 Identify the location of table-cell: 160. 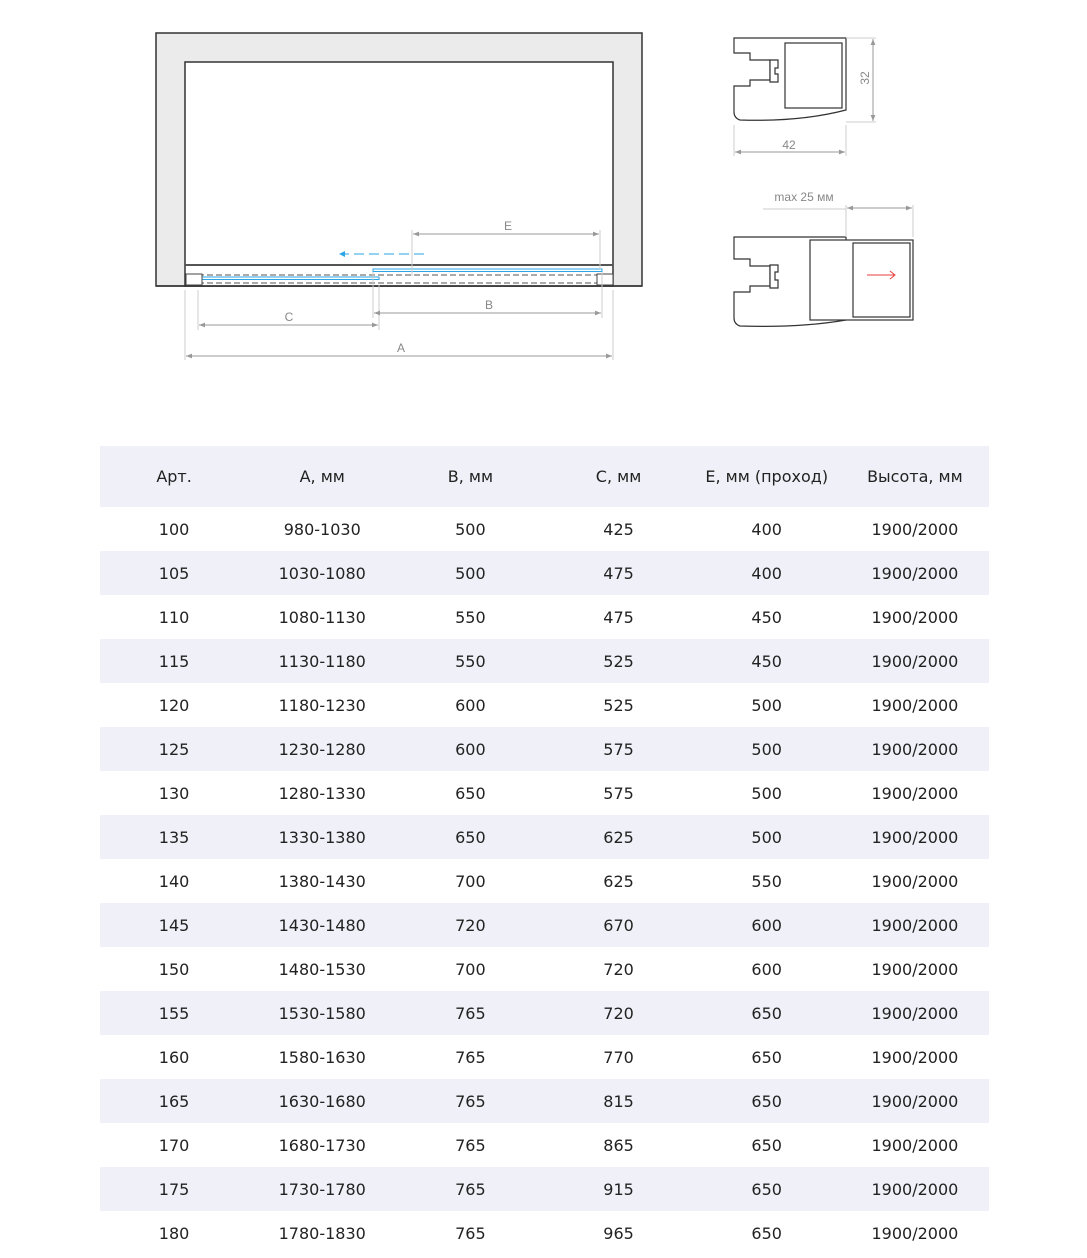
(174, 1057).